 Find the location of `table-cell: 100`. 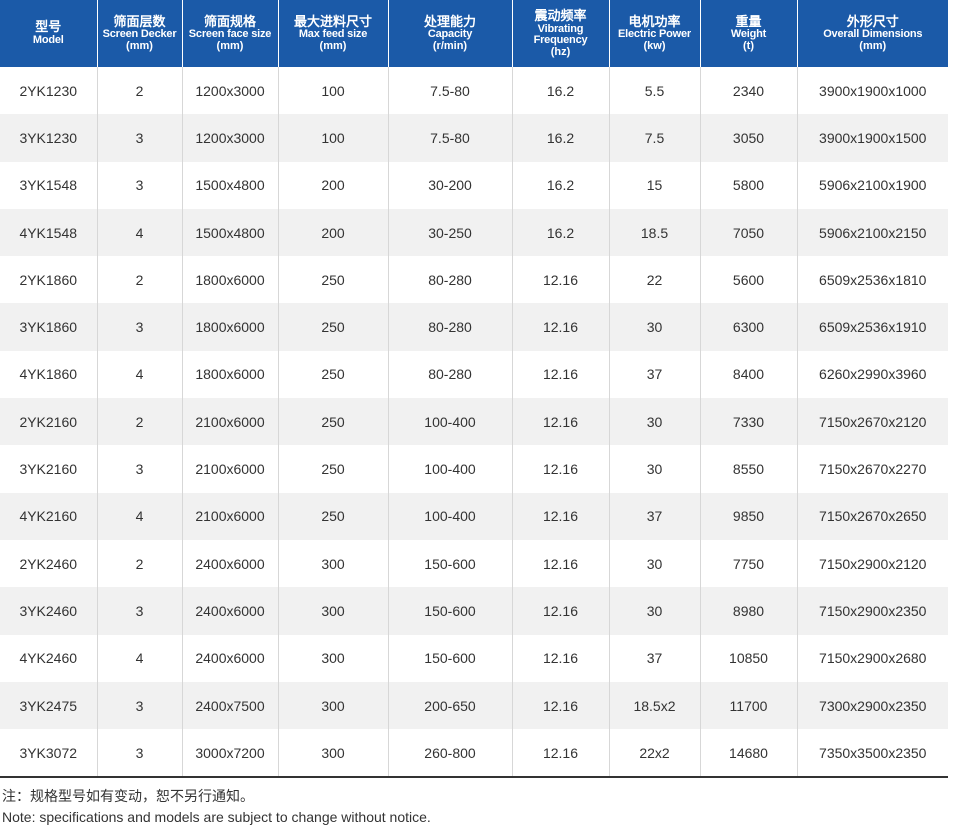

table-cell: 100 is located at coordinates (333, 138).